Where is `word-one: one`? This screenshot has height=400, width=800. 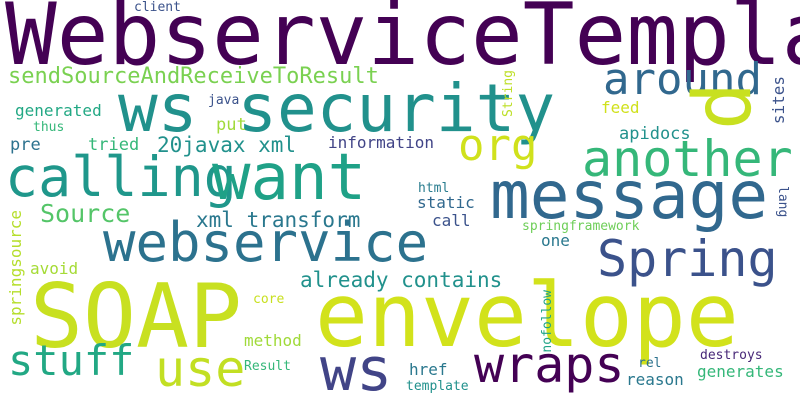 word-one: one is located at coordinates (555, 240).